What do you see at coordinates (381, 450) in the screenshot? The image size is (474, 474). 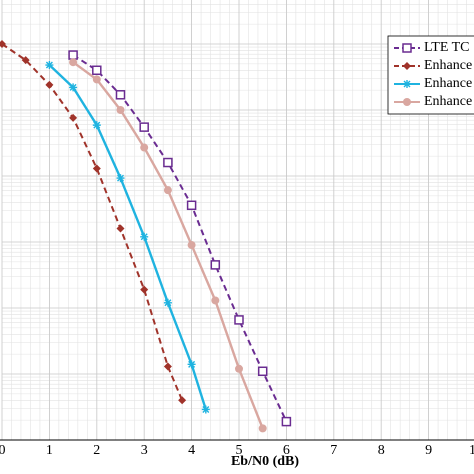 I see `x-tick-label: 8` at bounding box center [381, 450].